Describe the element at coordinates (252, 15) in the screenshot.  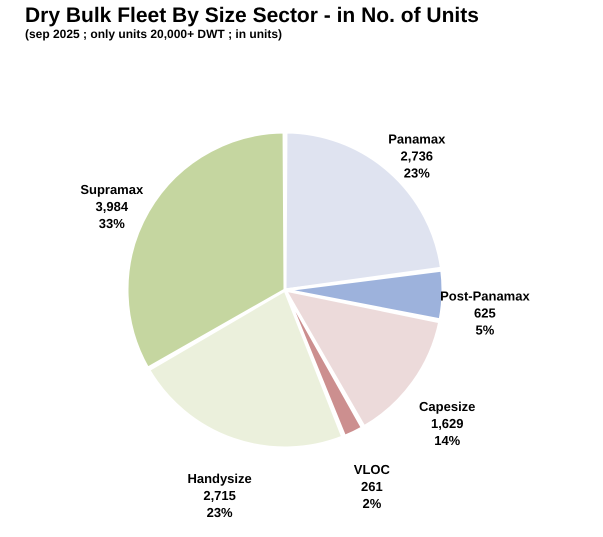
I see `chart-title: Dry Bulk Fleet By Size Sector - in No. of Units` at that location.